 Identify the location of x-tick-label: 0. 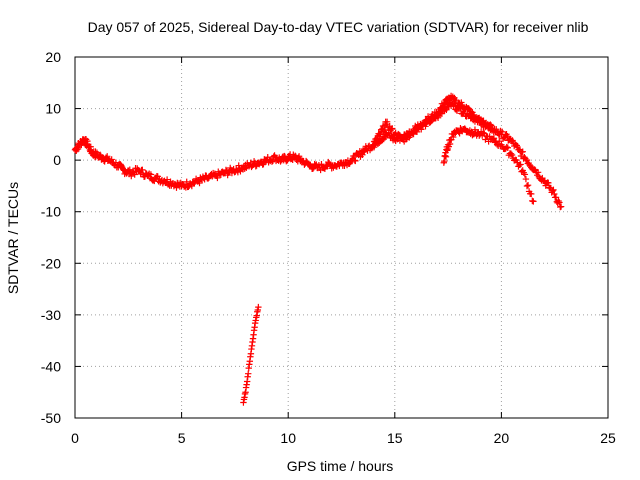
(75, 438).